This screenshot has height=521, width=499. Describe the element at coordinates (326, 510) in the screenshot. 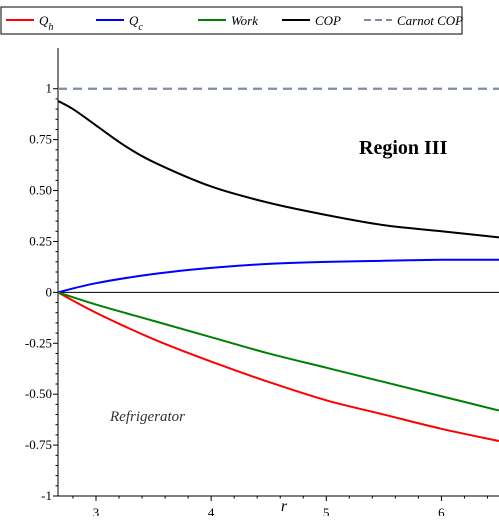

I see `x-tick-label: 5` at that location.